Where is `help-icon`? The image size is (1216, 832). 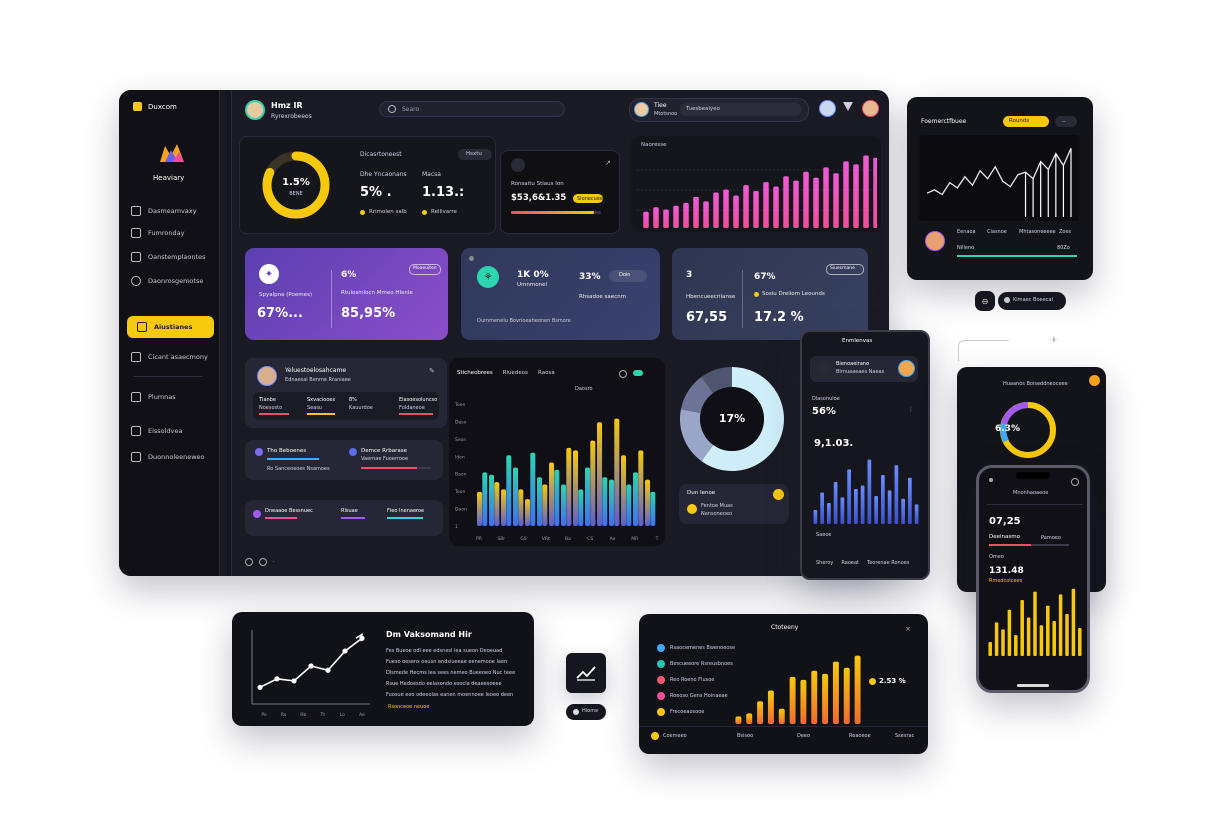
help-icon is located at coordinates (263, 562).